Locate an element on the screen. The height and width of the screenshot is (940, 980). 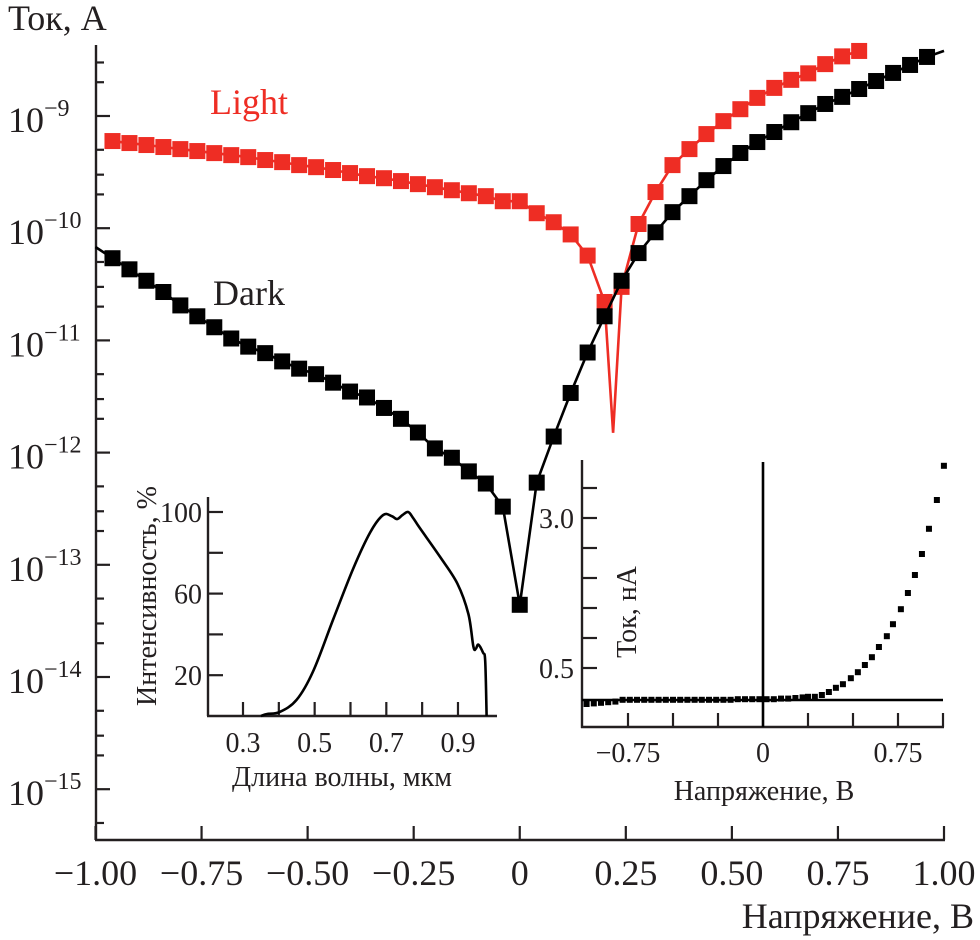
y-tick-label: 10−11 is located at coordinates (44, 342).